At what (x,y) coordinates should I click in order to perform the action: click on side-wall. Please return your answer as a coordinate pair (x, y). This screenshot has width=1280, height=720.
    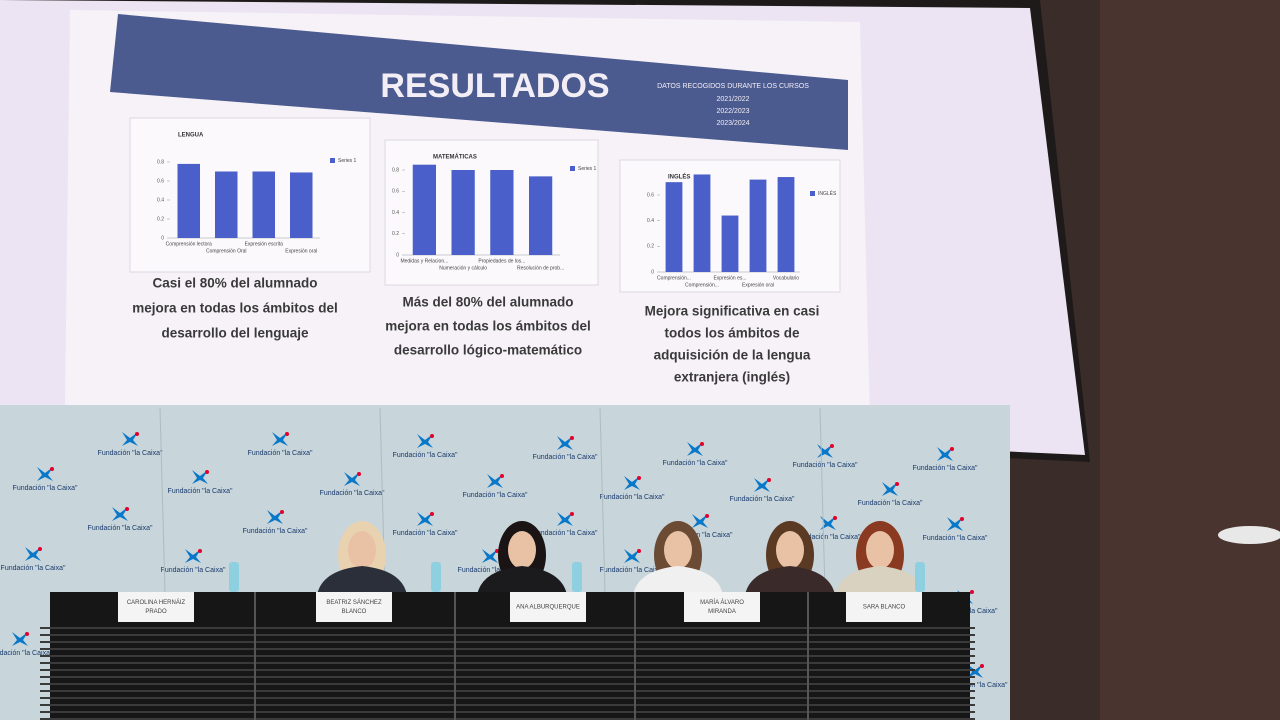
    Looking at the image, I should click on (1190, 360).